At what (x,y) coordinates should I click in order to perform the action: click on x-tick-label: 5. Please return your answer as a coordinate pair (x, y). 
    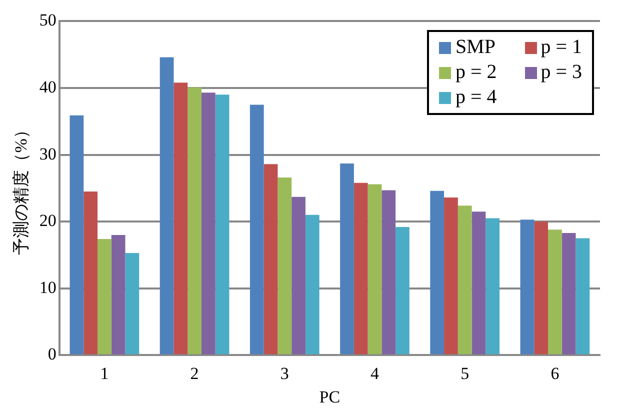
    Looking at the image, I should click on (465, 373).